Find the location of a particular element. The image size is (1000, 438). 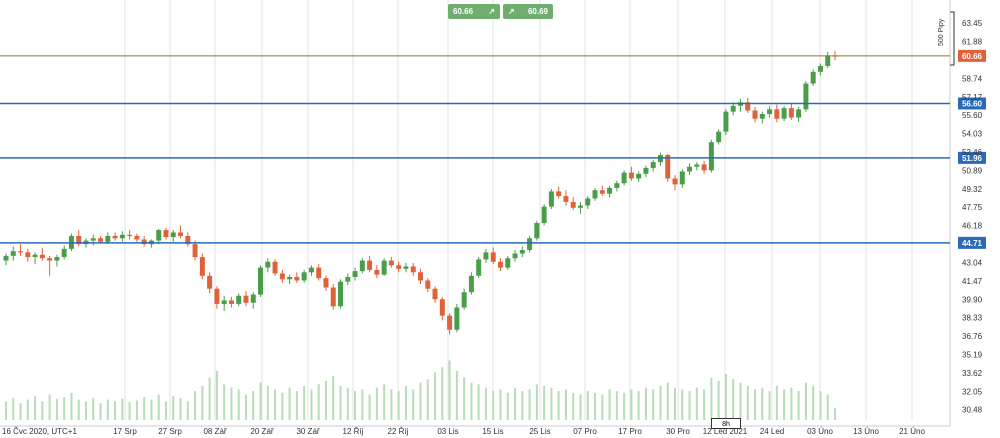

interval-indicator: 8h is located at coordinates (726, 423).